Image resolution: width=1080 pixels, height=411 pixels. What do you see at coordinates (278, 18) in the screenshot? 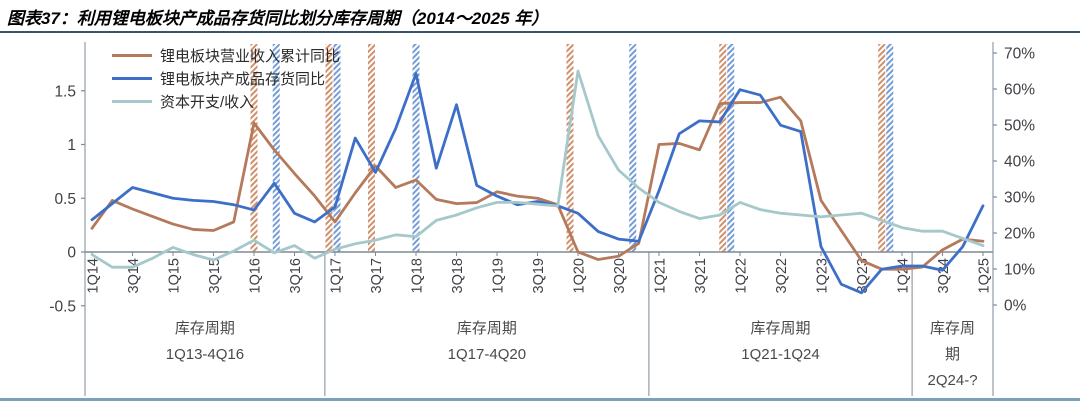
I see `figure-title: 图表37：利用锂电板块产成品存货同比划分库存周期（2014～2025 年）` at bounding box center [278, 18].